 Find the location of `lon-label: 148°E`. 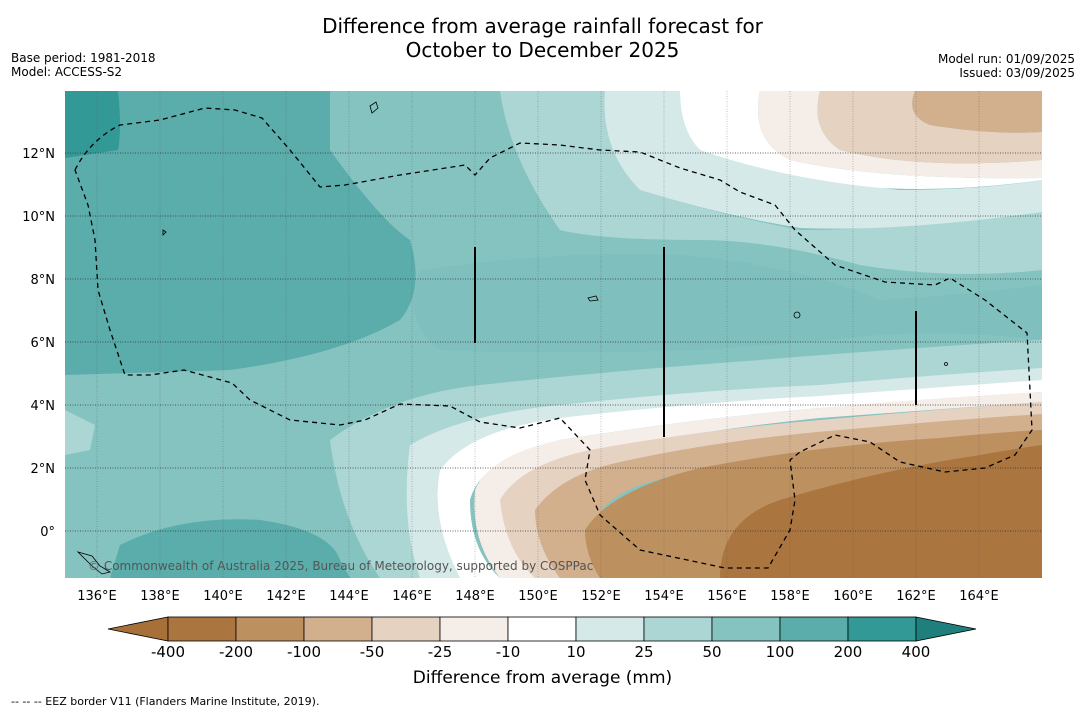

lon-label: 148°E is located at coordinates (475, 596).